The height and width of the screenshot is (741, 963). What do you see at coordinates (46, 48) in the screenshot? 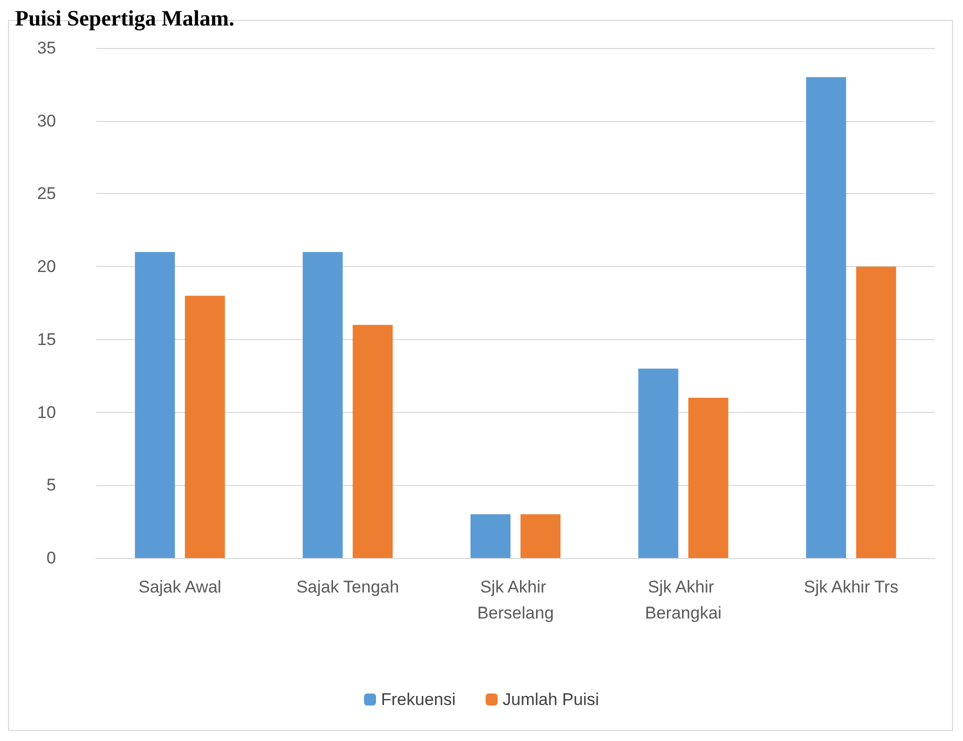
I see `y-tick-label: 35` at bounding box center [46, 48].